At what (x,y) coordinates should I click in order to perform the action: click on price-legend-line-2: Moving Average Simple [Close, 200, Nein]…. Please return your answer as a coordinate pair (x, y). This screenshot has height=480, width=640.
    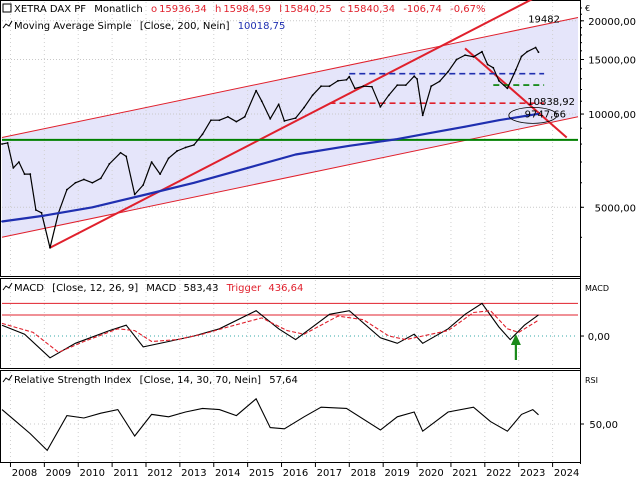
    Looking at the image, I should click on (149, 26).